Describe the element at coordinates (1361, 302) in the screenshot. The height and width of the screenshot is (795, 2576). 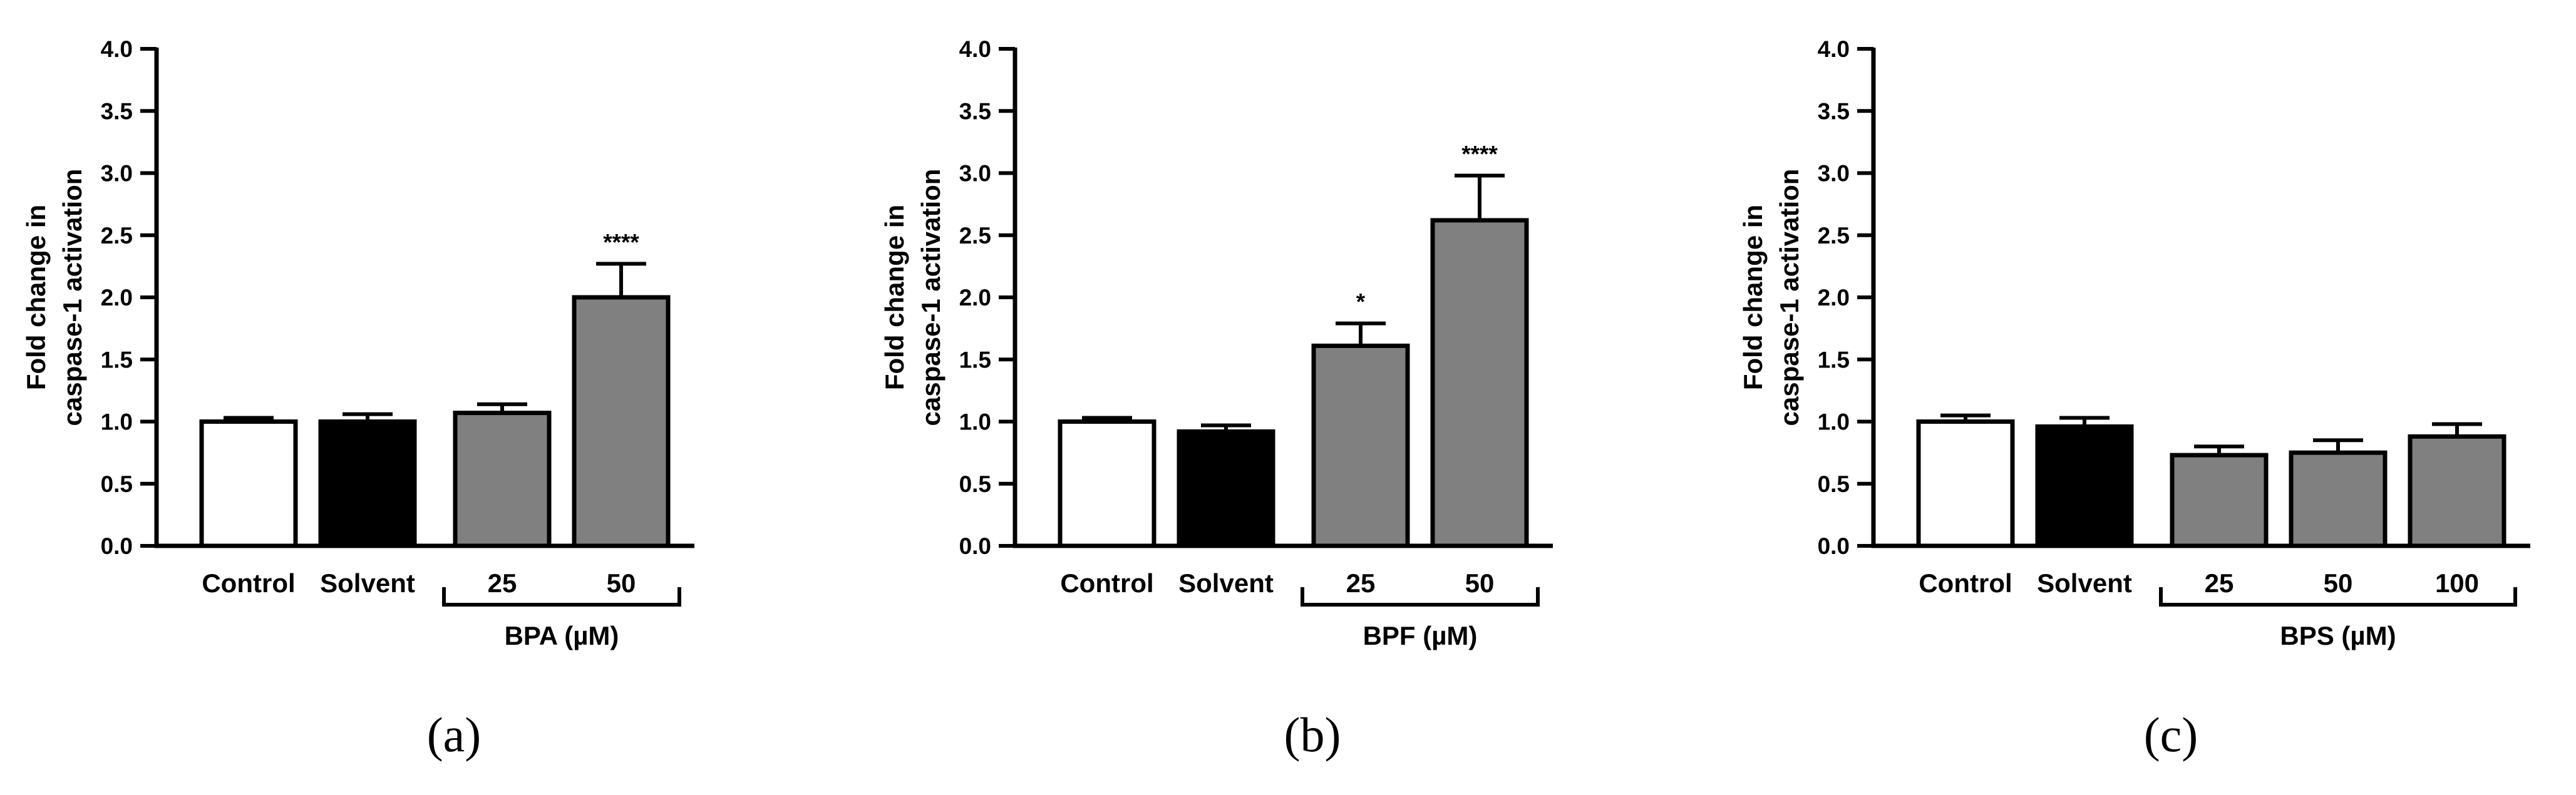
I see `significance-marker: *` at that location.